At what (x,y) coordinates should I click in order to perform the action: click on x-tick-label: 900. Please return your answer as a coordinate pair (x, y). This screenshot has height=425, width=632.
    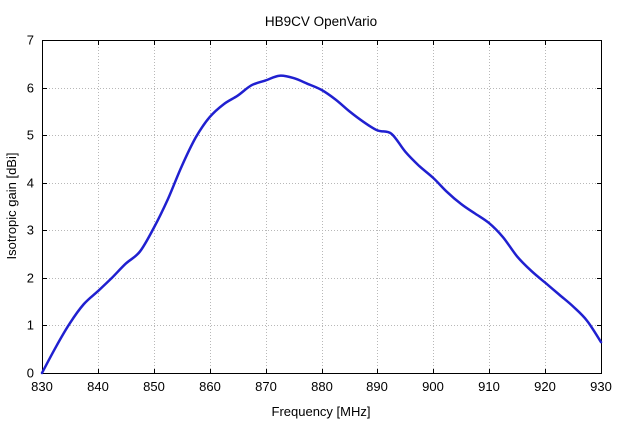
    Looking at the image, I should click on (433, 386).